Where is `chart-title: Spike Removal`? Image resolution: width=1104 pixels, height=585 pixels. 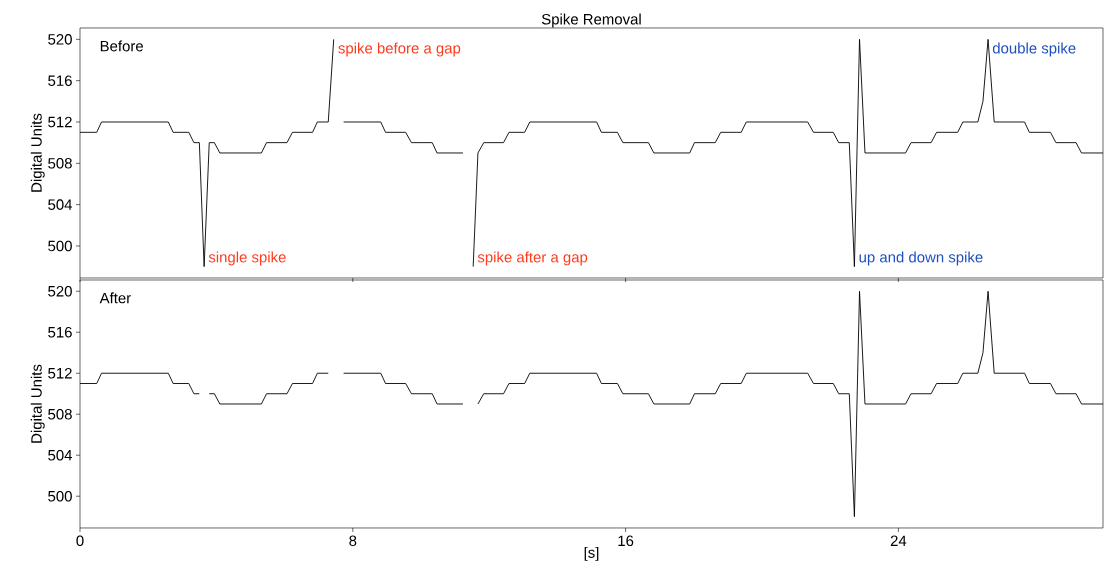 chart-title: Spike Removal is located at coordinates (591, 20).